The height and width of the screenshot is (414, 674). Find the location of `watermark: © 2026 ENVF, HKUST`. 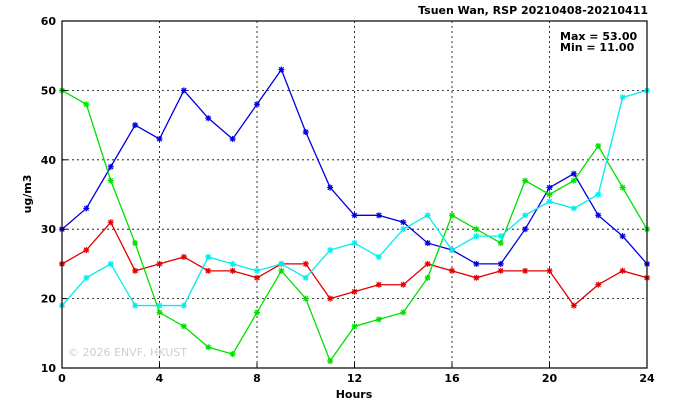

watermark: © 2026 ENVF, HKUST is located at coordinates (127, 352).